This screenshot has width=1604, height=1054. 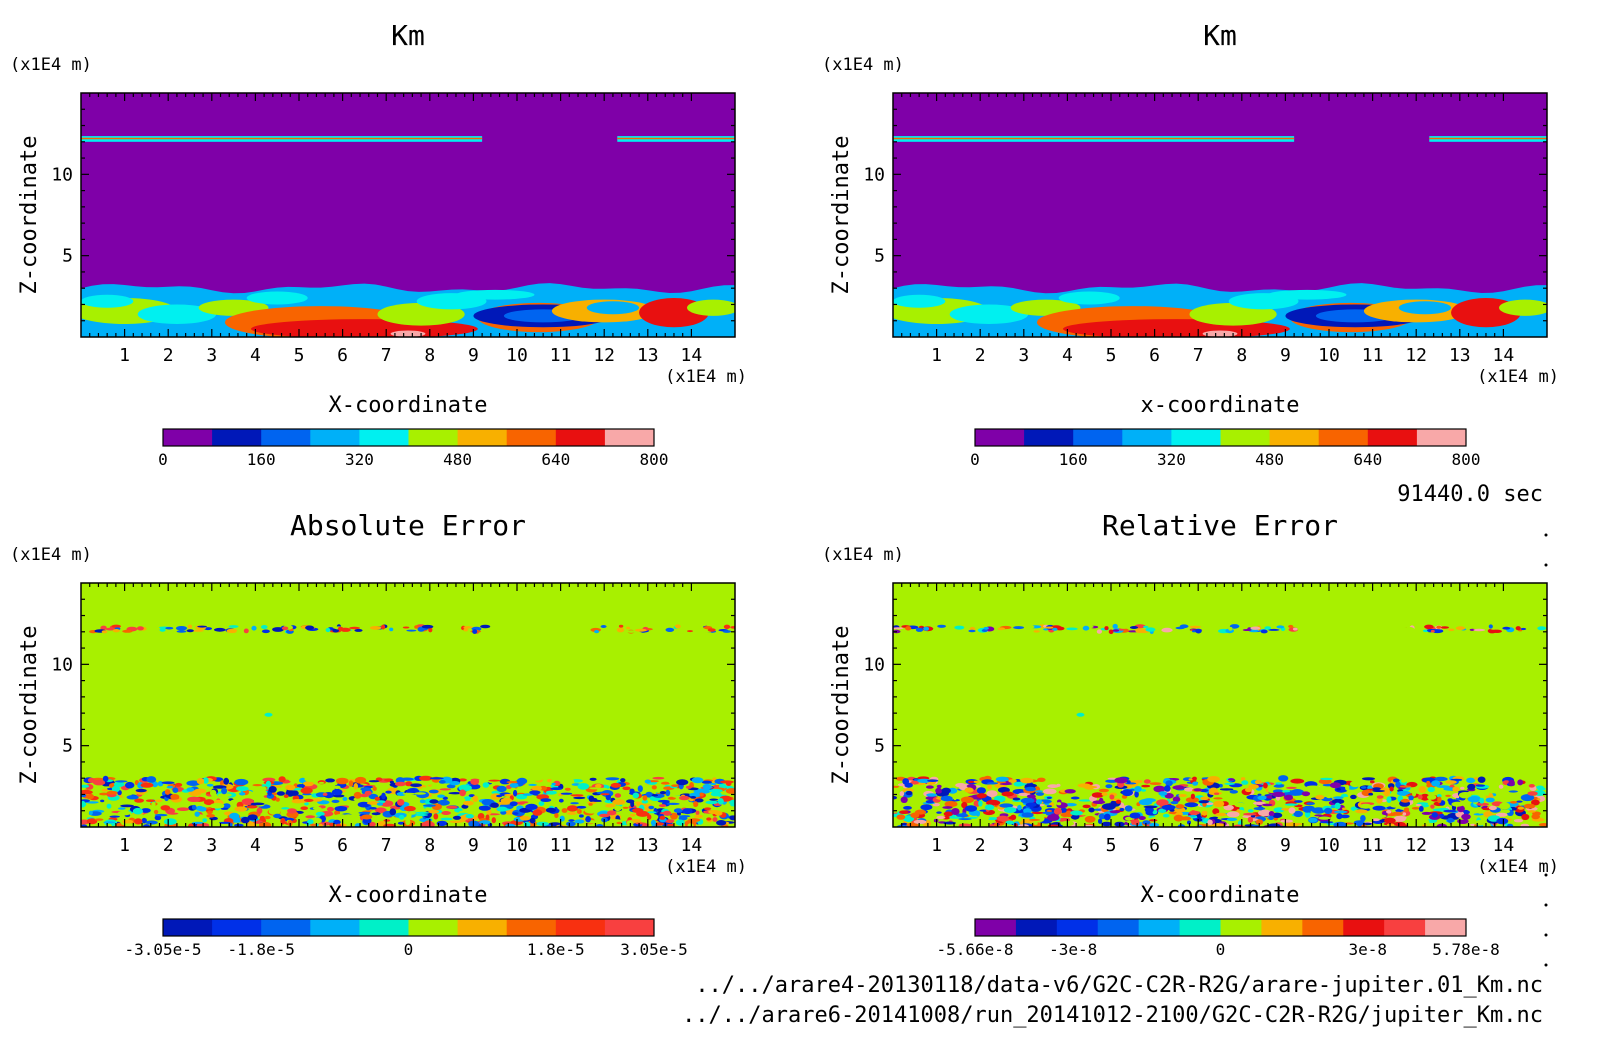 I want to click on colorbar-tick-label: 480, so click(x=457, y=459).